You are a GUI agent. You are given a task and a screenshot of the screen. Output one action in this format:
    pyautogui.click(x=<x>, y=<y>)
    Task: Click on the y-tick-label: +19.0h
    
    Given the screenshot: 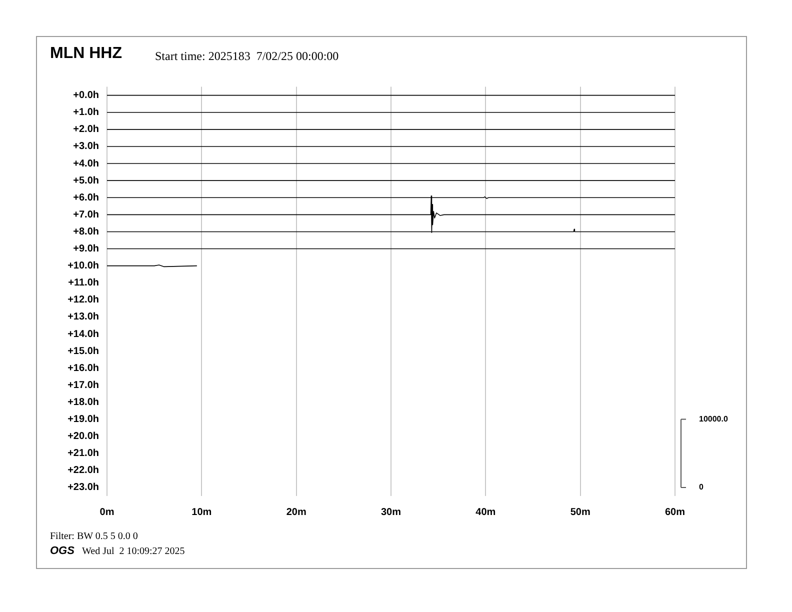 What is the action you would take?
    pyautogui.click(x=83, y=420)
    